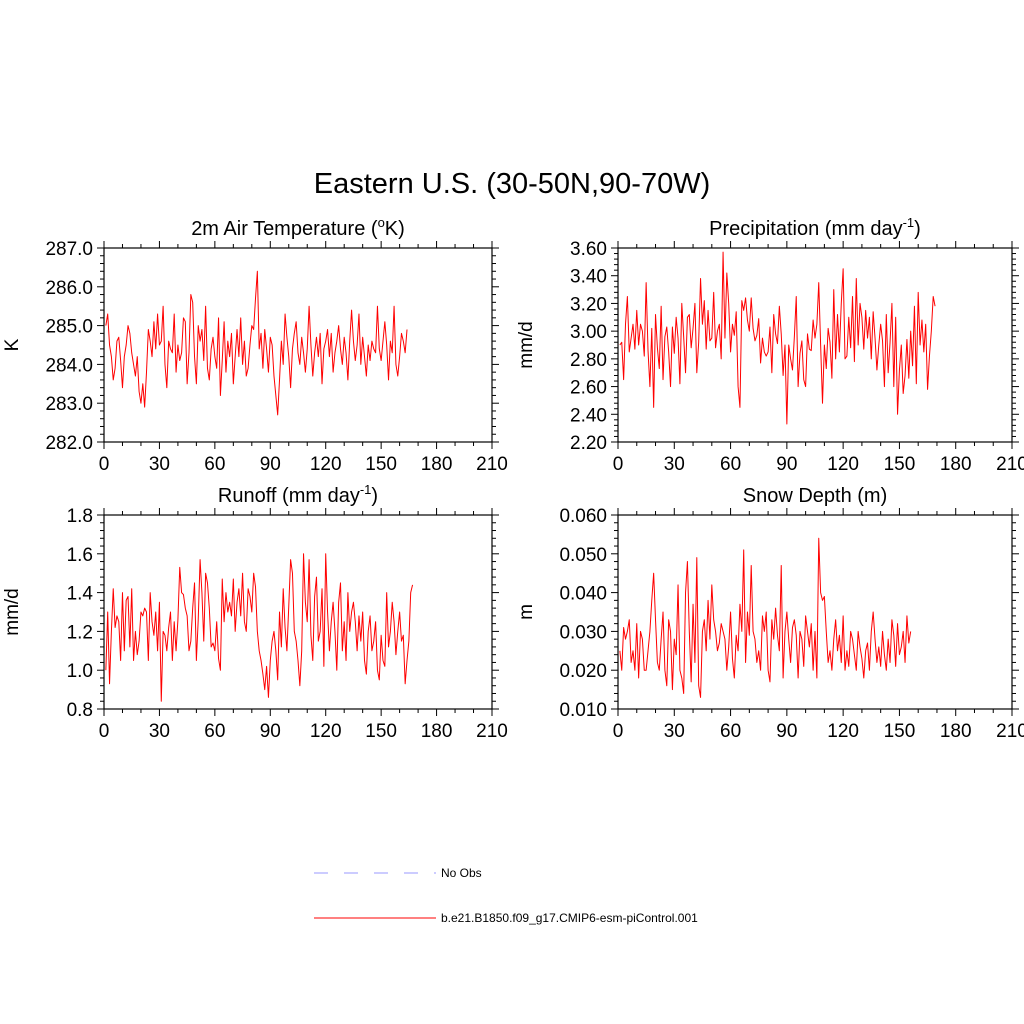  I want to click on y-tick-label: 1.2, so click(80, 632).